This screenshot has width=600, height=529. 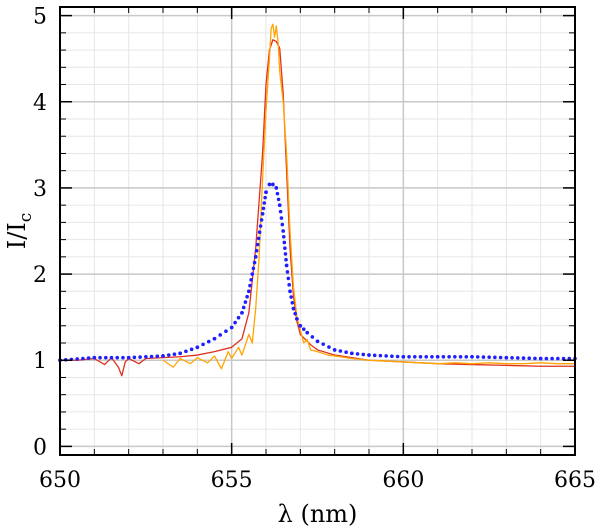 What do you see at coordinates (40, 275) in the screenshot?
I see `y-tick-label: 2` at bounding box center [40, 275].